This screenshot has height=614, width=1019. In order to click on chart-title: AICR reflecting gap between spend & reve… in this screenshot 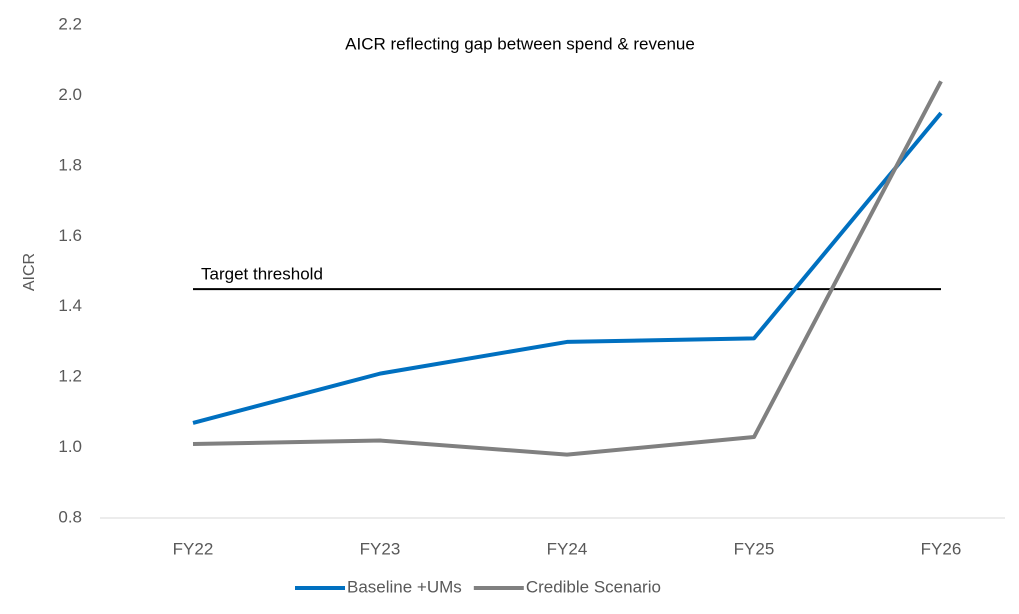, I will do `click(520, 43)`.